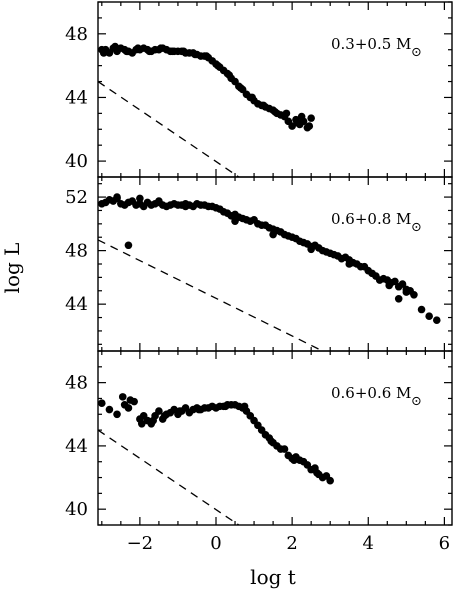 This screenshot has height=593, width=456. What do you see at coordinates (371, 393) in the screenshot?
I see `panel-mass-label: 0.6+0.6 M` at bounding box center [371, 393].